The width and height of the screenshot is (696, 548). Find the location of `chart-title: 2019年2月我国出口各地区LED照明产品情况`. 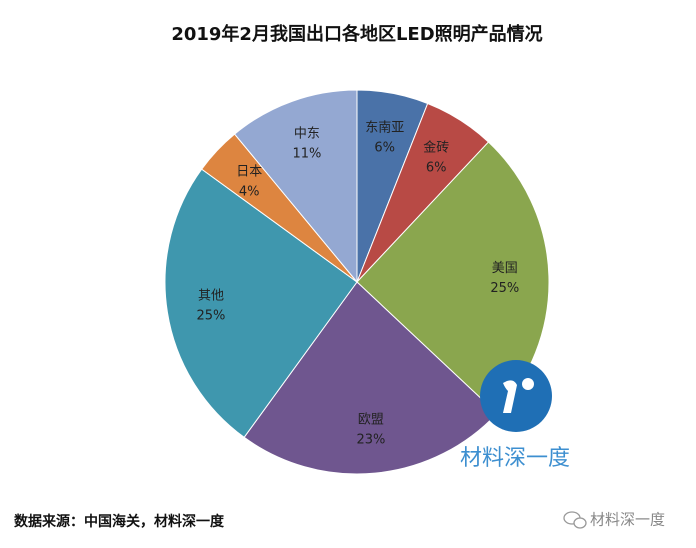

chart-title: 2019年2月我国出口各地区LED照明产品情况 is located at coordinates (356, 34).